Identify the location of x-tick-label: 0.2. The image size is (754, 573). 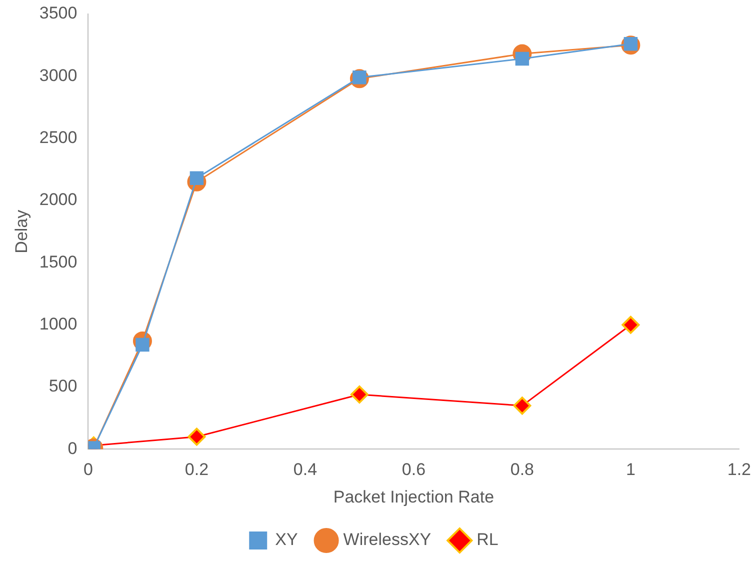
(196, 470).